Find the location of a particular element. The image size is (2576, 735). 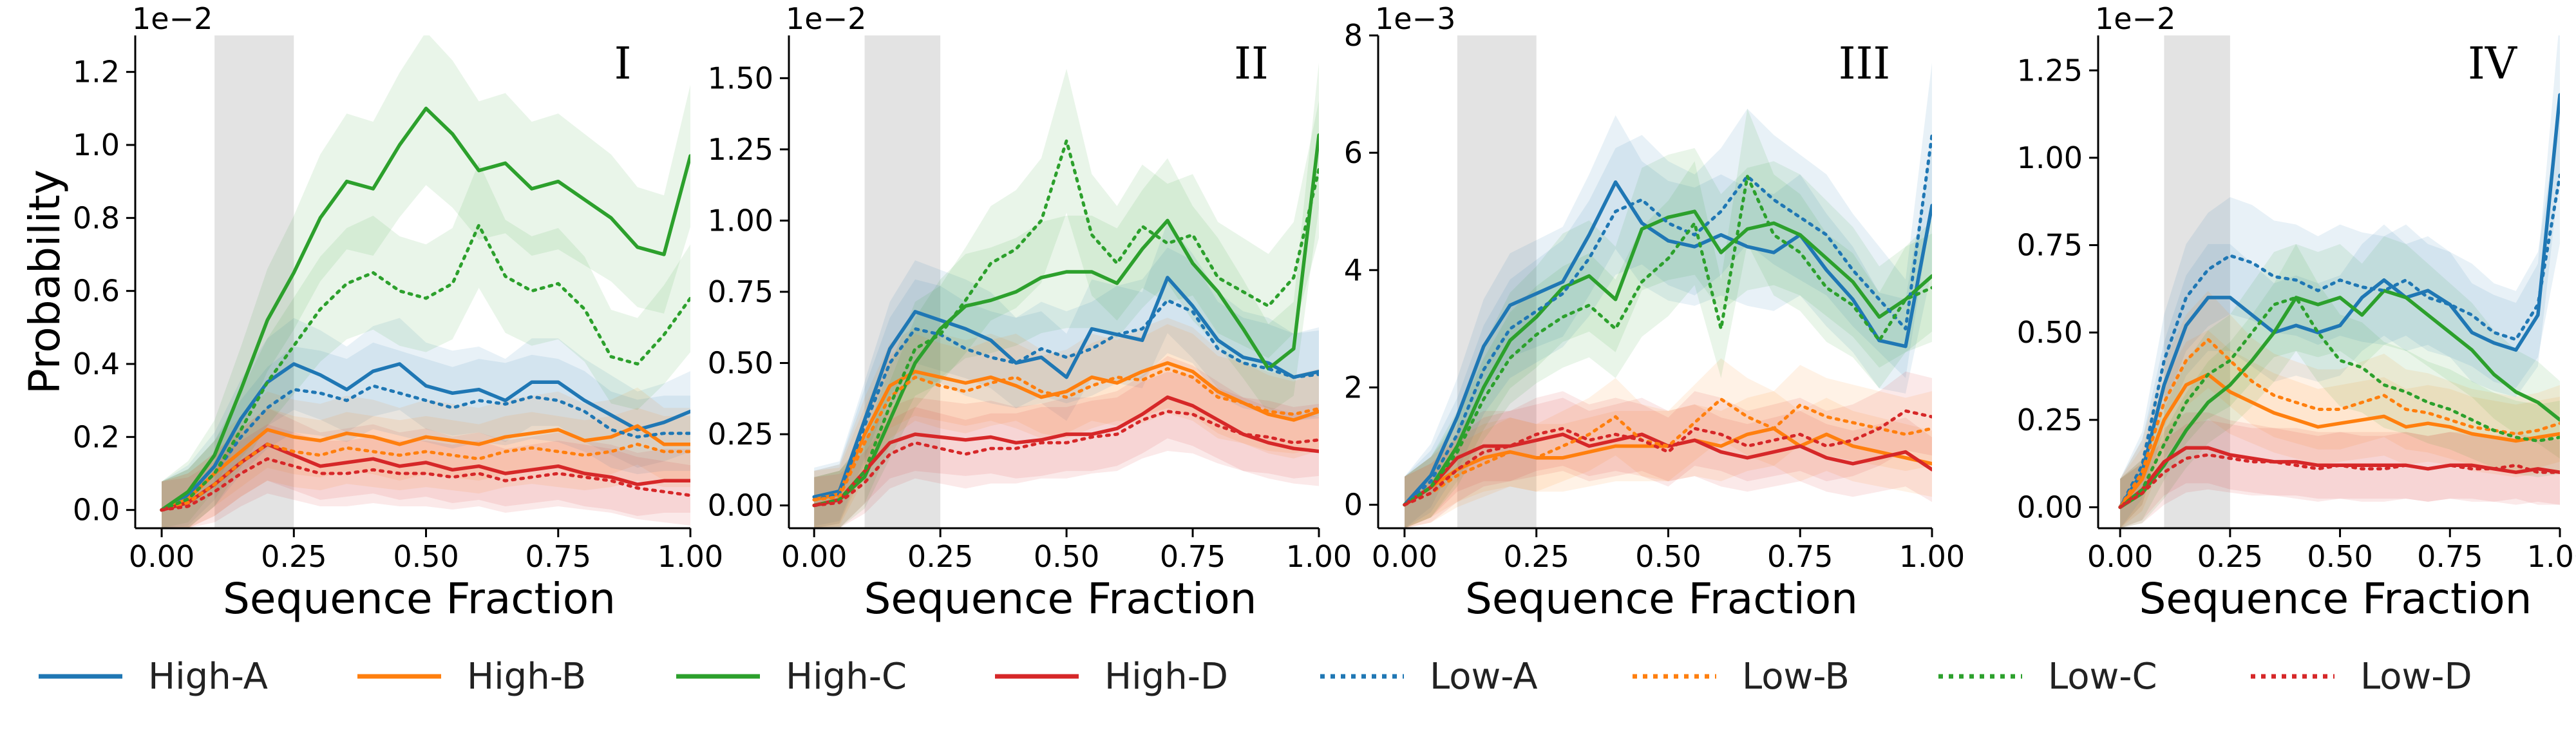

legend-swatch-low-a is located at coordinates (1362, 676).